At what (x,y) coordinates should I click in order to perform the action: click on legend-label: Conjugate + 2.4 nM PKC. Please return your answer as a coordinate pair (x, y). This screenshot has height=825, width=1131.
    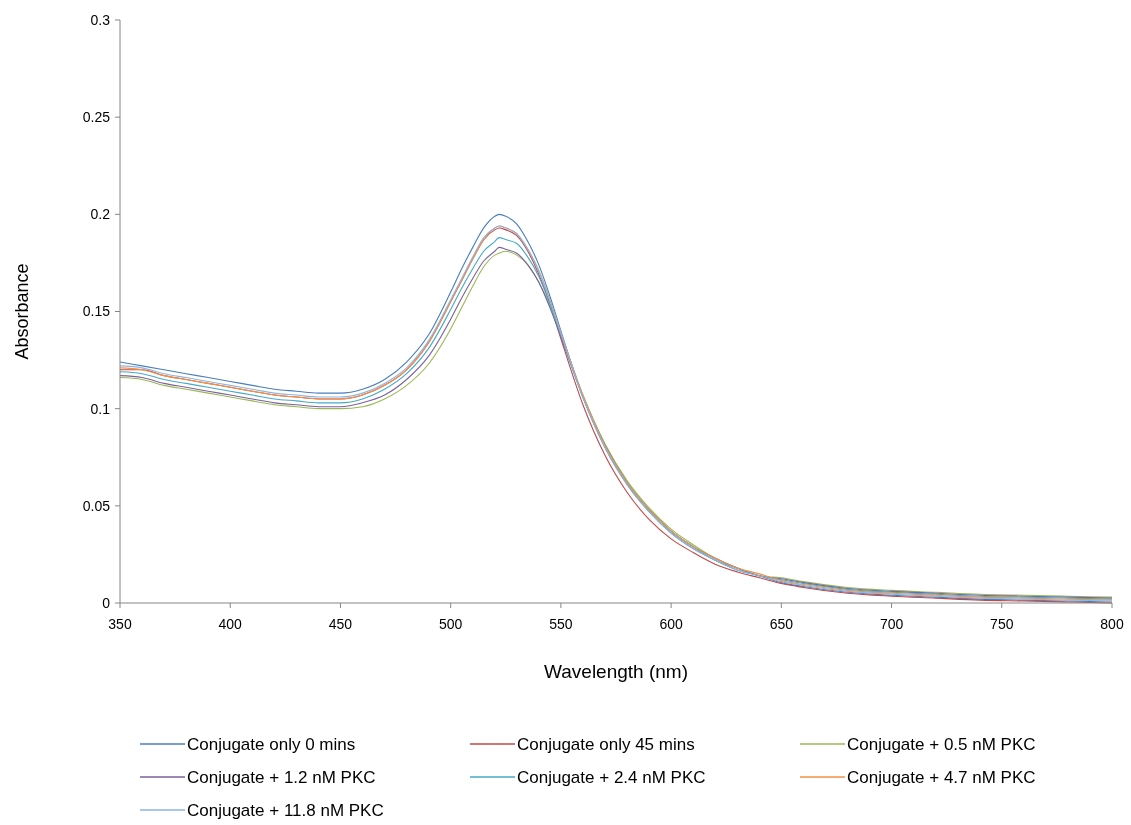
    Looking at the image, I should click on (611, 777).